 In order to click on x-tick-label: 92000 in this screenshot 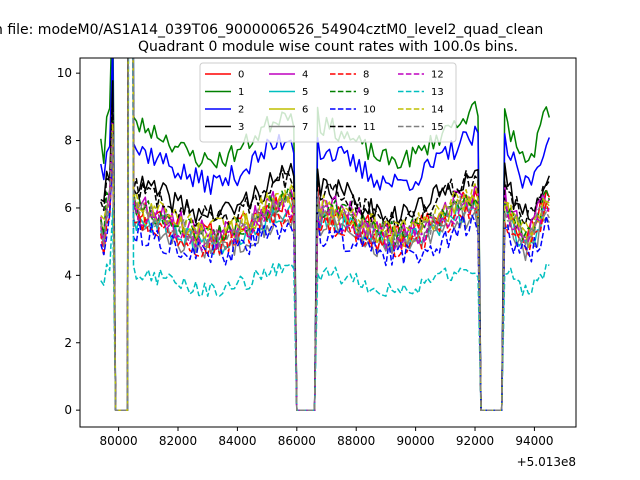, I will do `click(475, 441)`.